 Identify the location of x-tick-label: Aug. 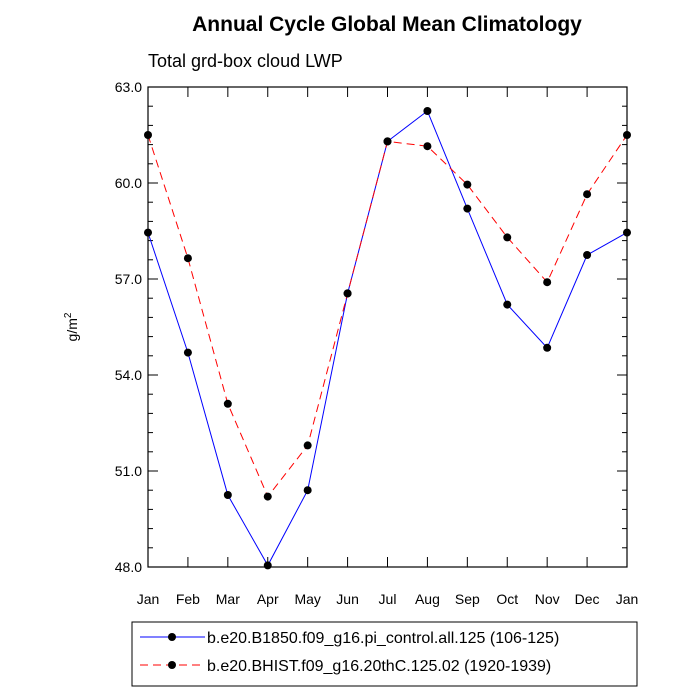
(427, 599).